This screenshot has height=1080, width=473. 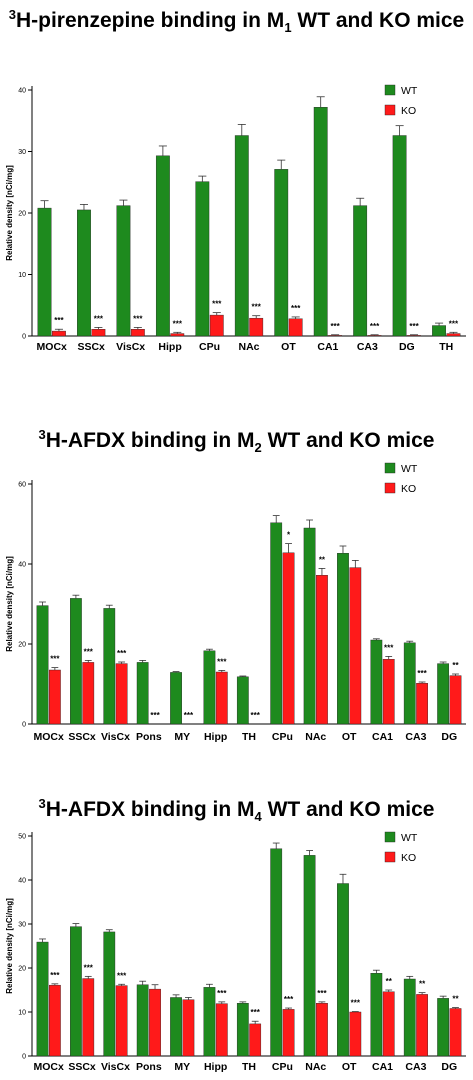 I want to click on chart-title: 3H-AFDX binding in M4 WT and KO mice, so click(x=236, y=809).